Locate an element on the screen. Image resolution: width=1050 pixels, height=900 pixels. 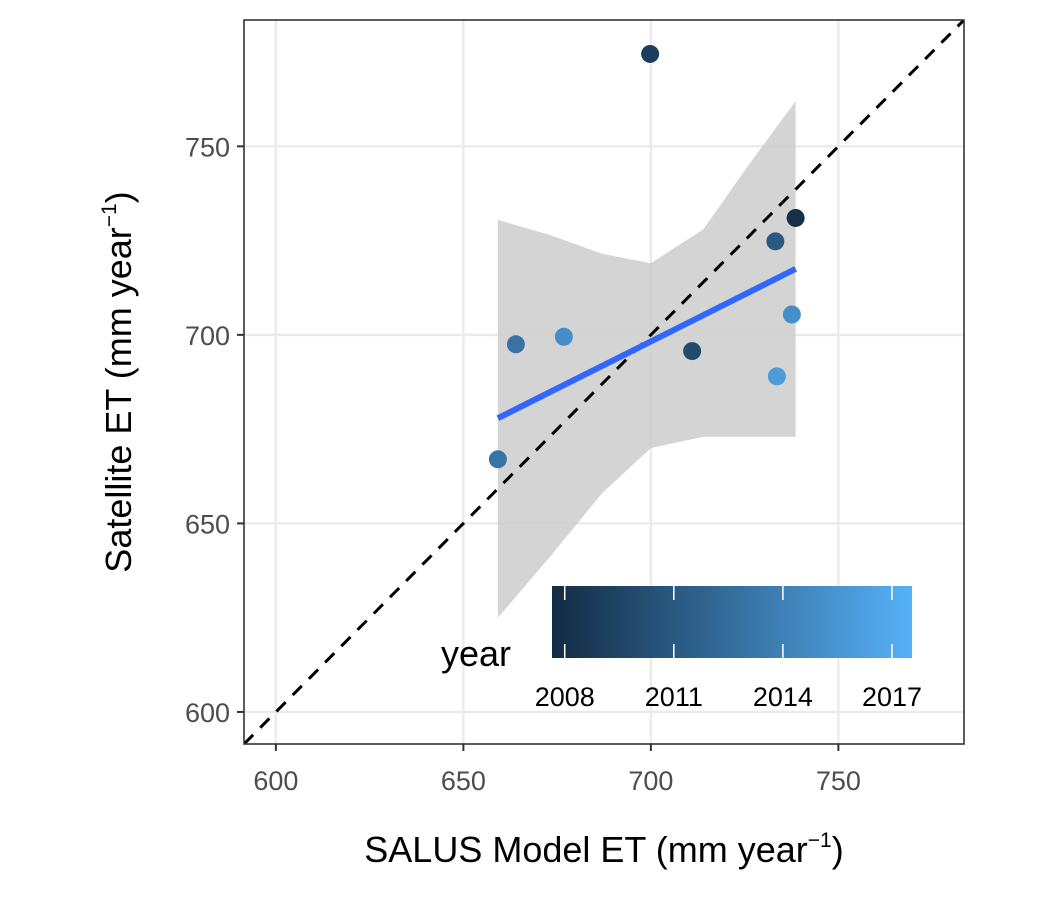
regression-line is located at coordinates (646, 343).